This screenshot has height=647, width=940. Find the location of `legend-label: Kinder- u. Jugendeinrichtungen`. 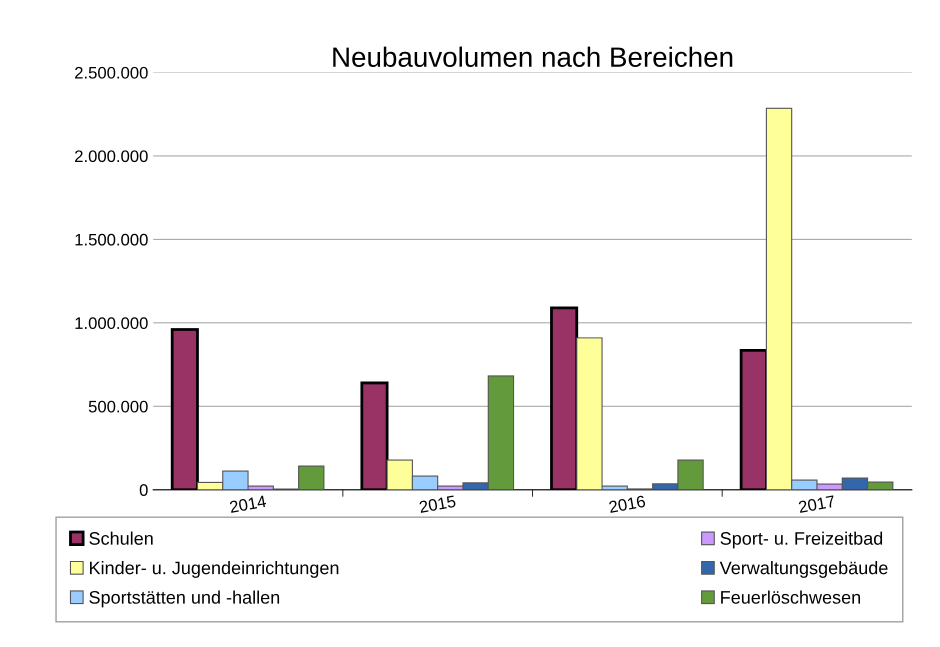

legend-label: Kinder- u. Jugendeinrichtungen is located at coordinates (214, 569).